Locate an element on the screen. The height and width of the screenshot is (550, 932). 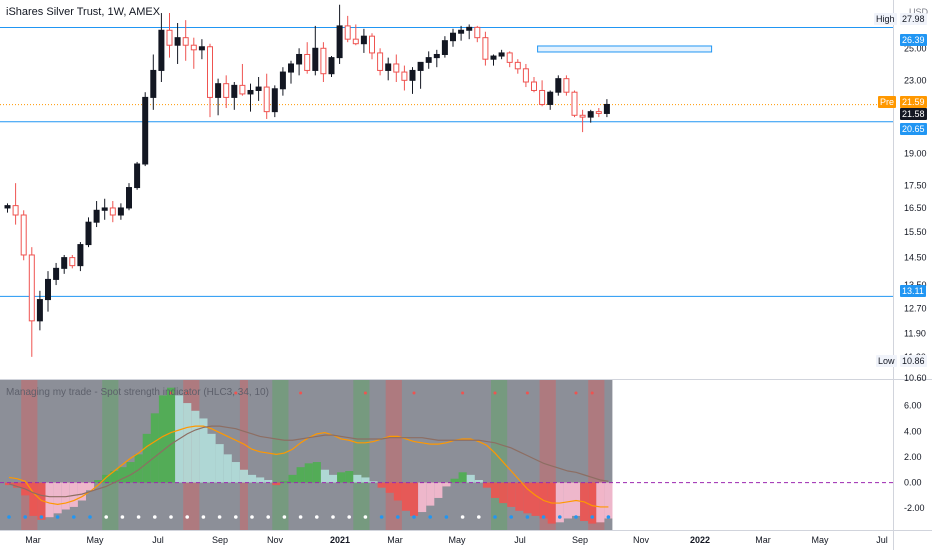
price-tick-label: 12.70 is located at coordinates (915, 309).